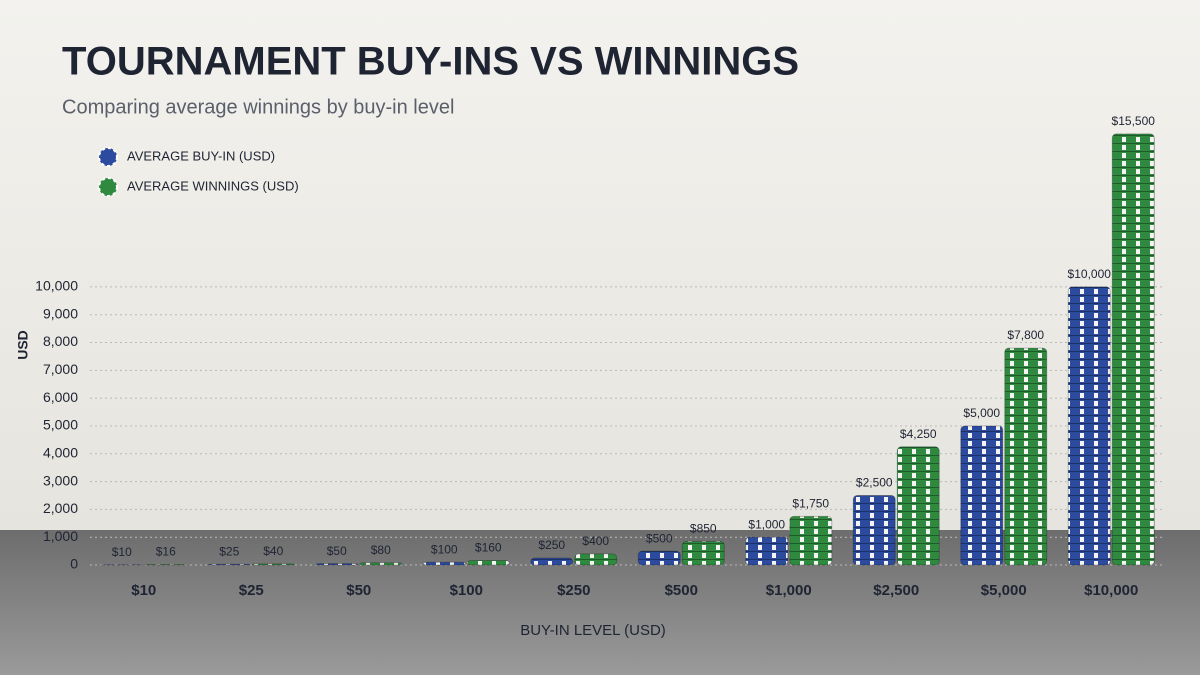 This screenshot has width=1200, height=675. What do you see at coordinates (143, 590) in the screenshot?
I see `x-tick-label: $10` at bounding box center [143, 590].